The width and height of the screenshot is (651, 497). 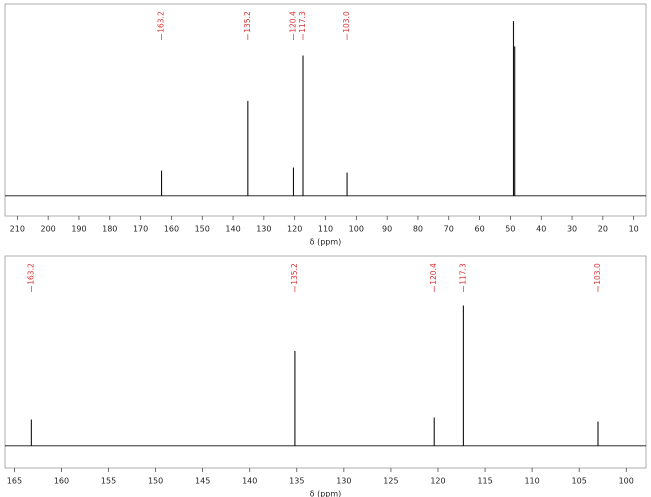 I want to click on x-tick-label: 165, so click(x=14, y=481).